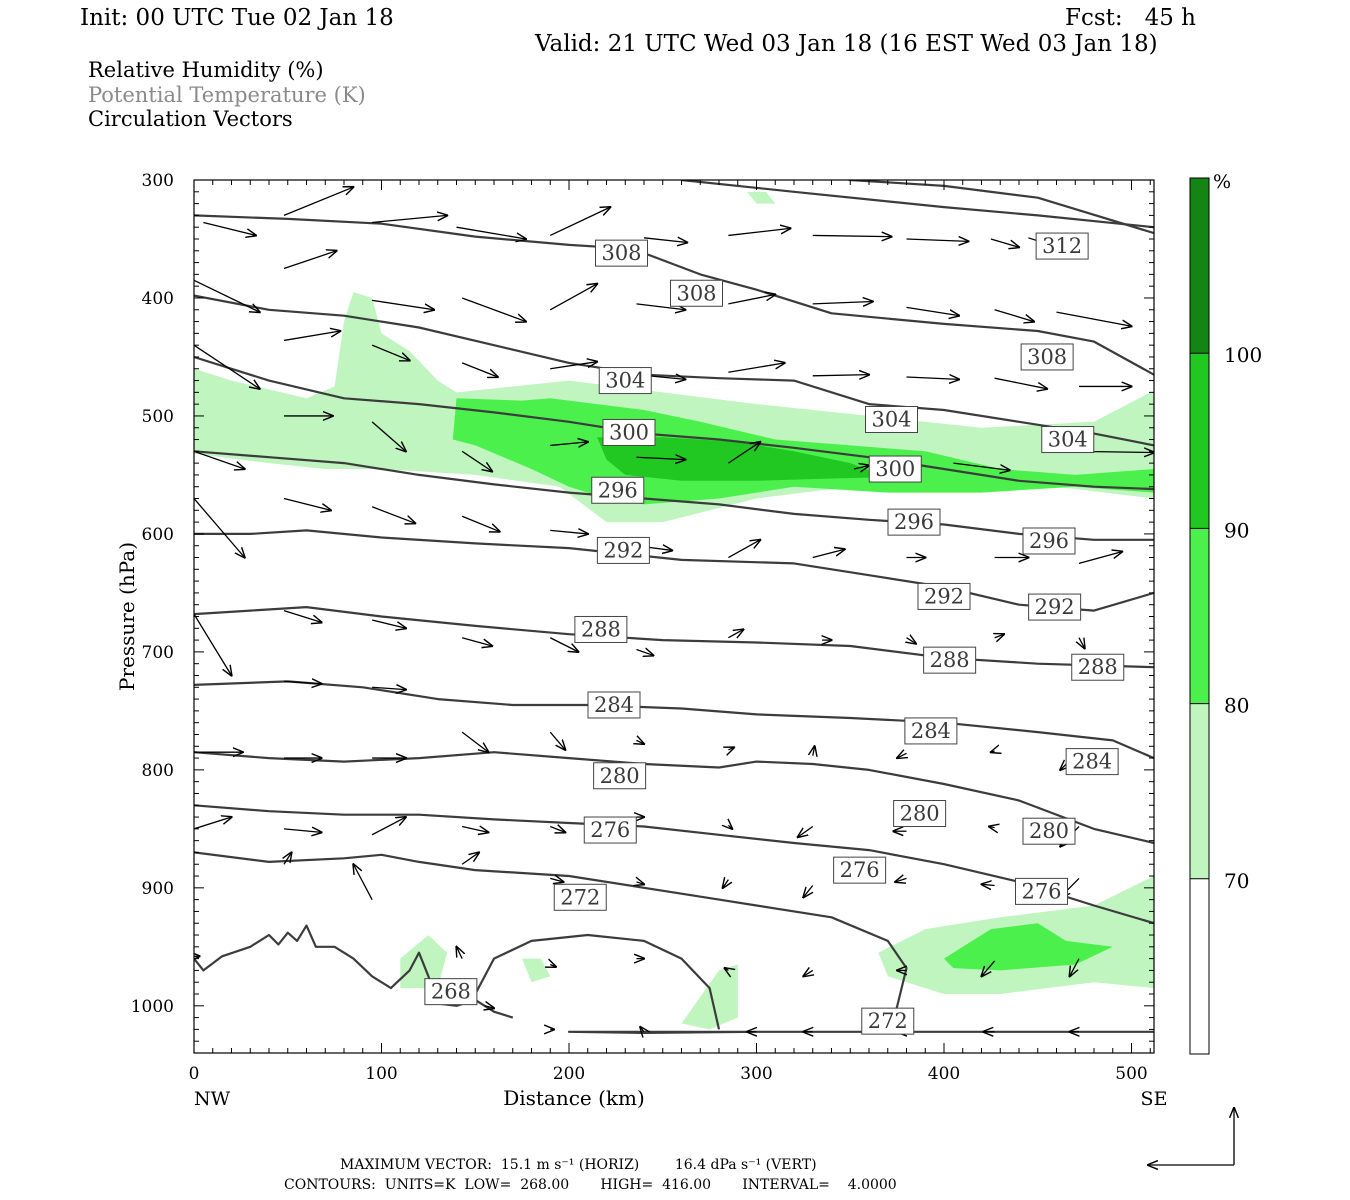 This screenshot has height=1200, width=1350. Describe the element at coordinates (1243, 355) in the screenshot. I see `colorbar-level-label: 100` at that location.